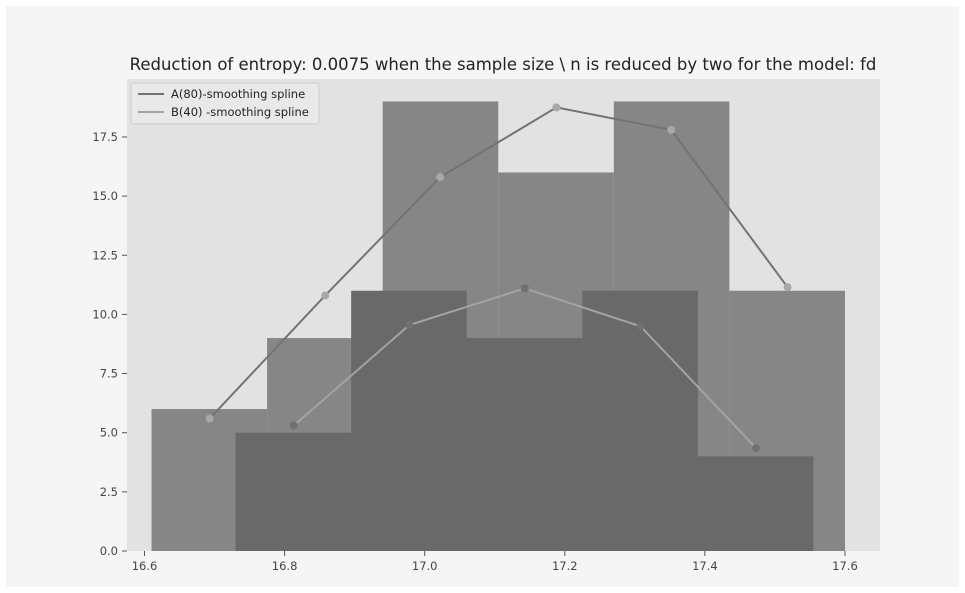  I want to click on x-tick-label-1: 16.8, so click(285, 566).